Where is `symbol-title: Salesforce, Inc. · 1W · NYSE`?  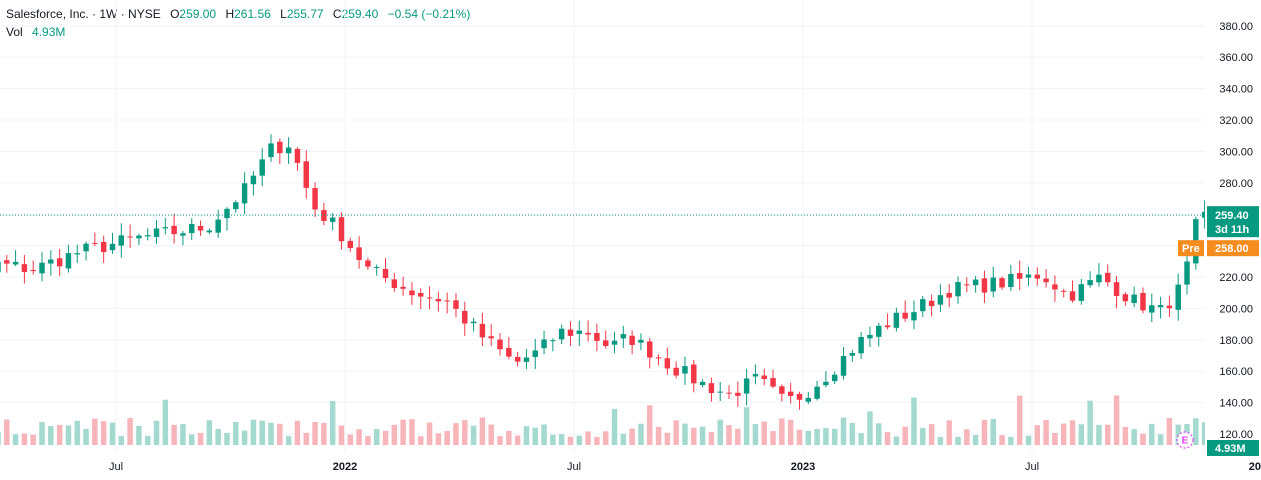 symbol-title: Salesforce, Inc. · 1W · NYSE is located at coordinates (83, 14).